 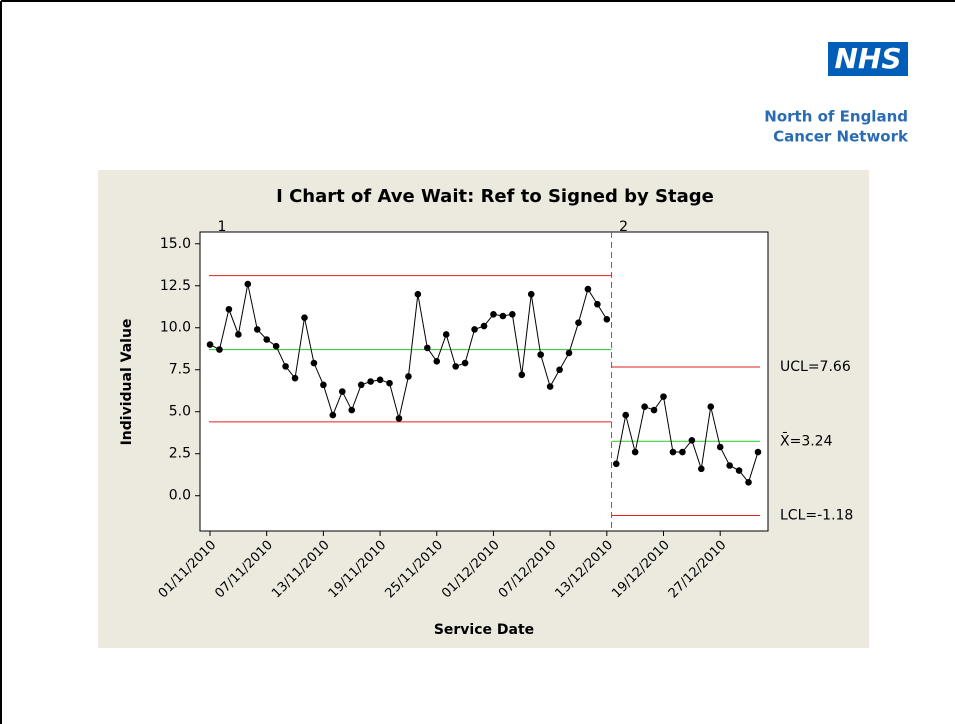 What do you see at coordinates (180, 370) in the screenshot?
I see `y-tick-label: 7.5` at bounding box center [180, 370].